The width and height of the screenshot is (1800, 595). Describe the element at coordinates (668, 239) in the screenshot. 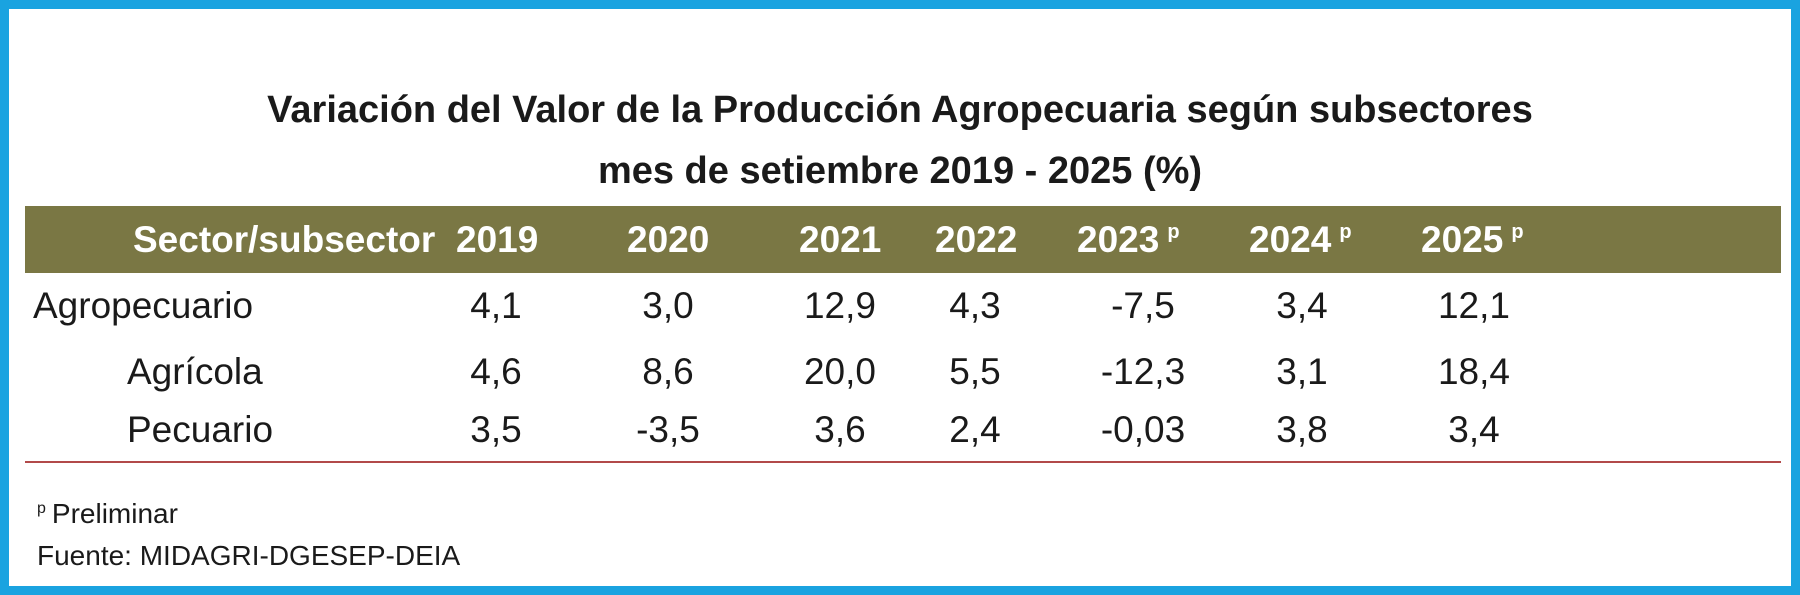

I see `header-year-2020: 2020` at that location.